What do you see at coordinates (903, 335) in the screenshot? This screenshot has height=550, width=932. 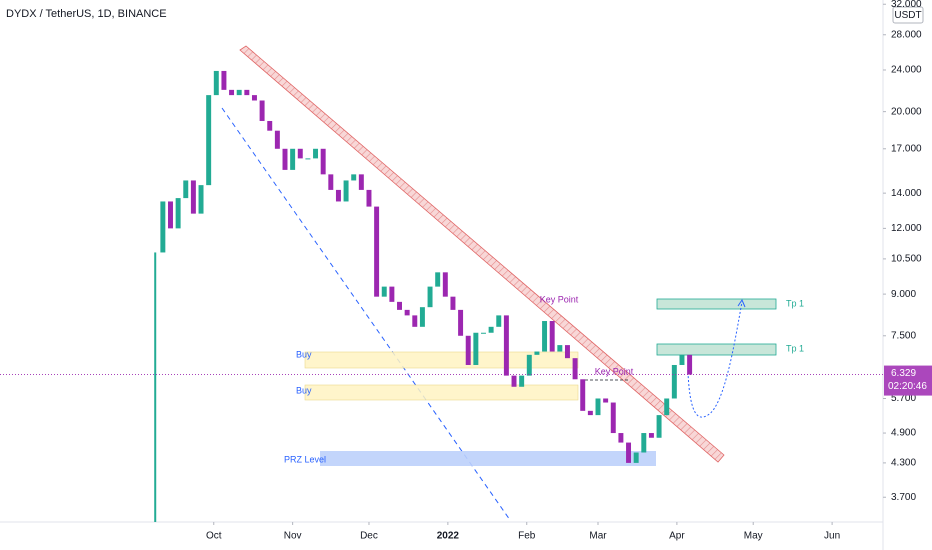 I see `y-tick-label: 7.500` at bounding box center [903, 335].